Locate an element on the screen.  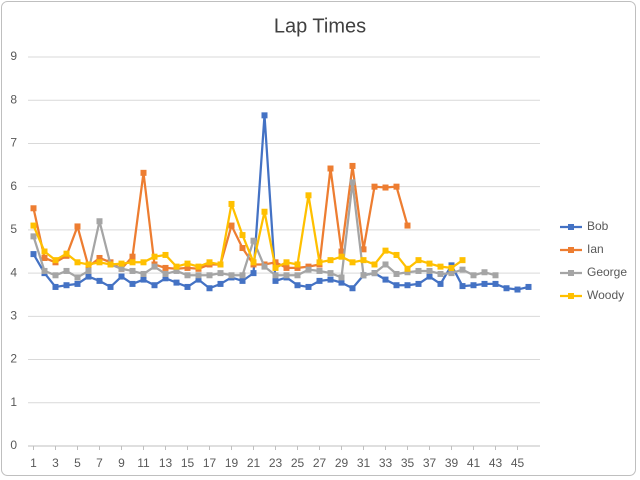
legend-label: Bob is located at coordinates (598, 226).